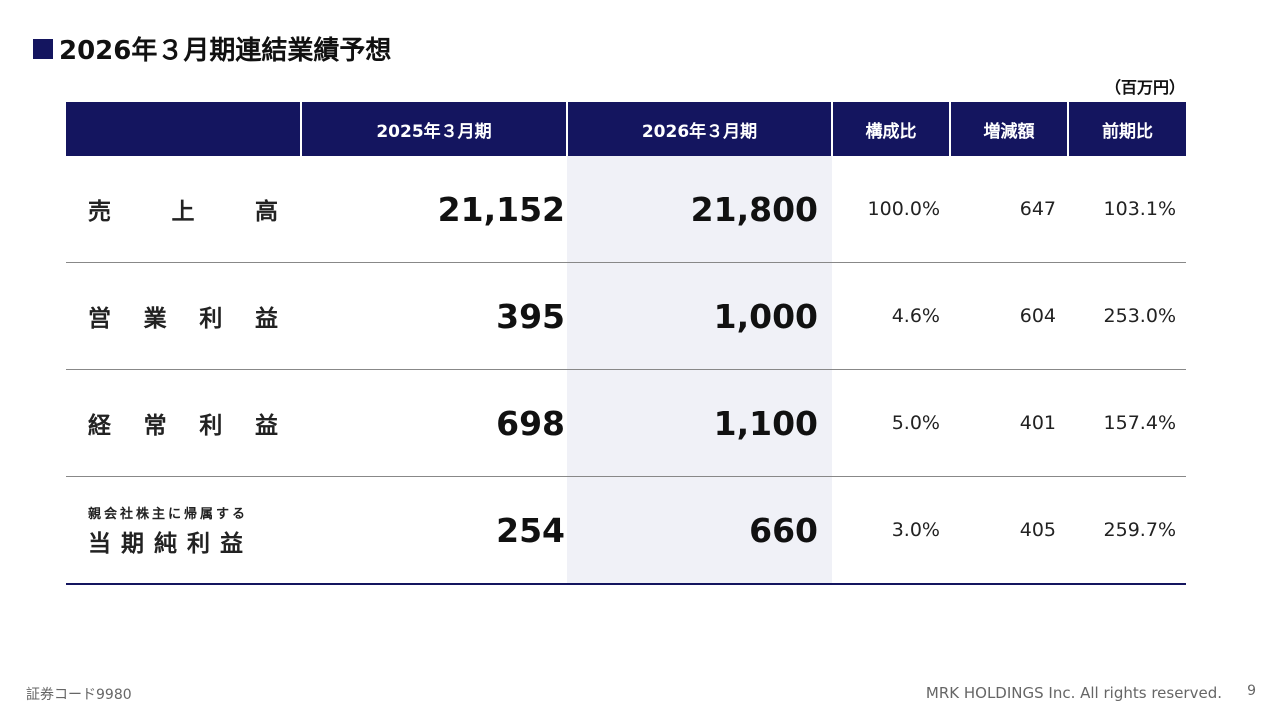  I want to click on row-label-main: 当期純利益, so click(170, 543).